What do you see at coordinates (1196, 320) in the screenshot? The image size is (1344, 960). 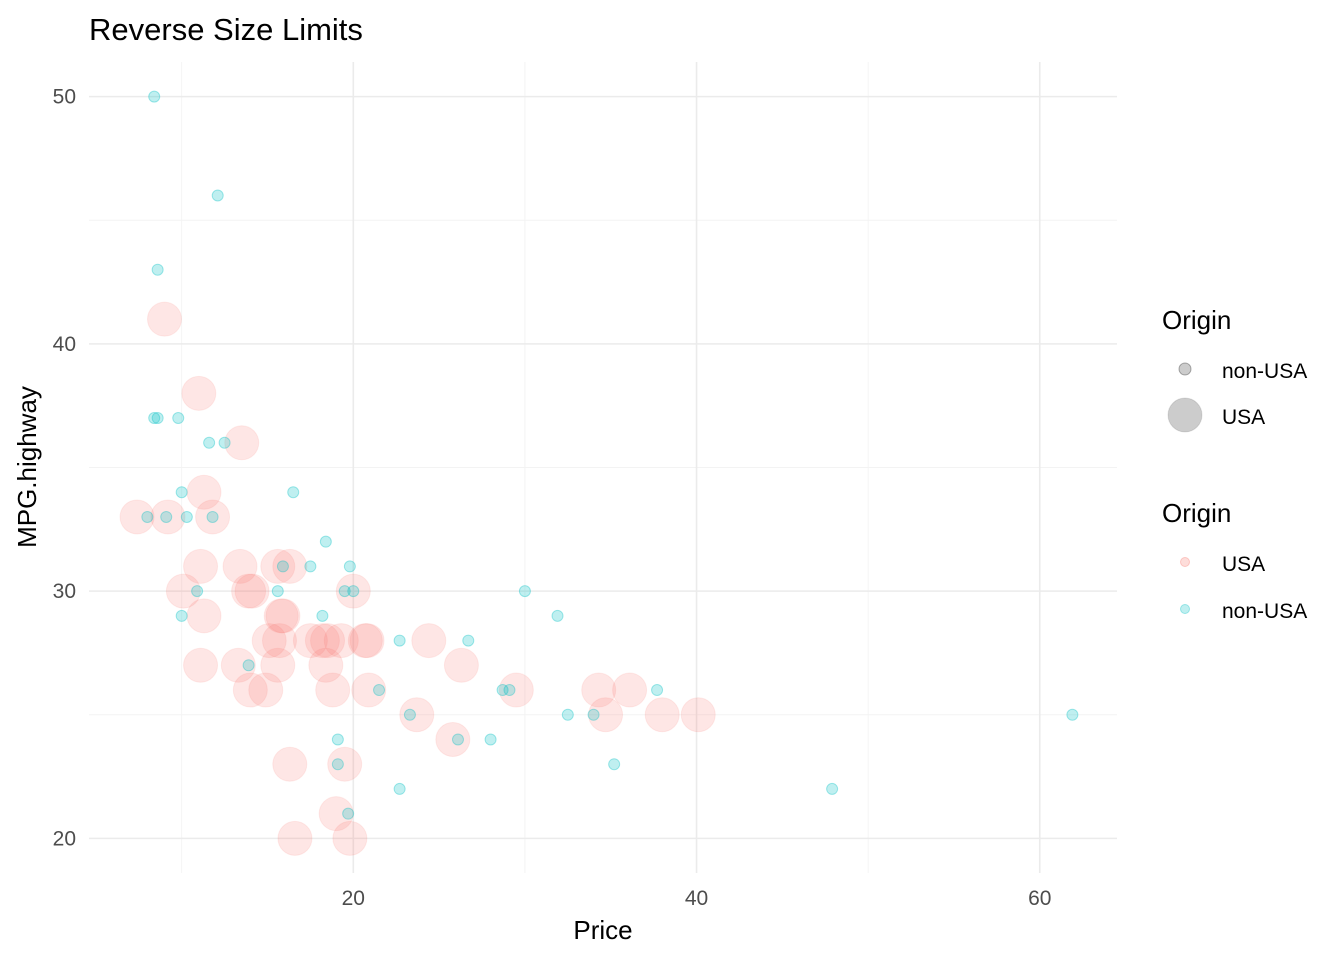 I see `size-legend-title: Origin` at bounding box center [1196, 320].